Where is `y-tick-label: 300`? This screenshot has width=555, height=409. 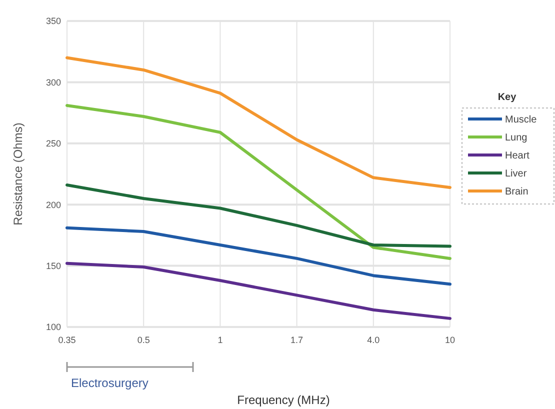 y-tick-label: 300 is located at coordinates (53, 82).